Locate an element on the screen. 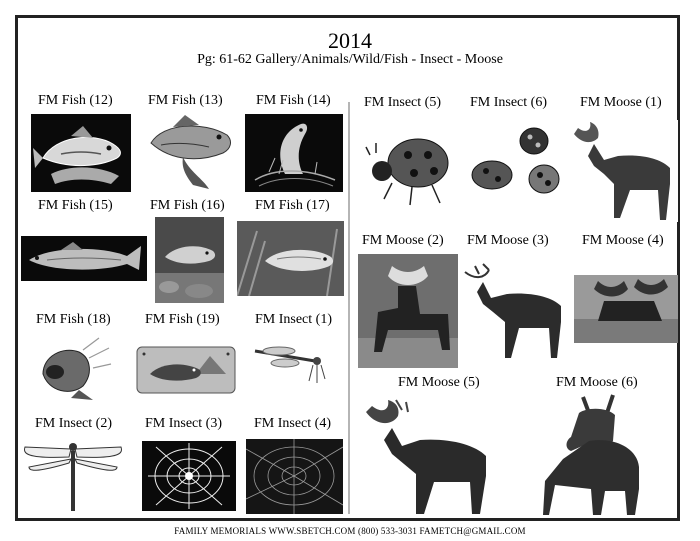 Image resolution: width=700 pixels, height=541 pixels. item-label-fm-insect-2: FM Insect (2) is located at coordinates (73, 423).